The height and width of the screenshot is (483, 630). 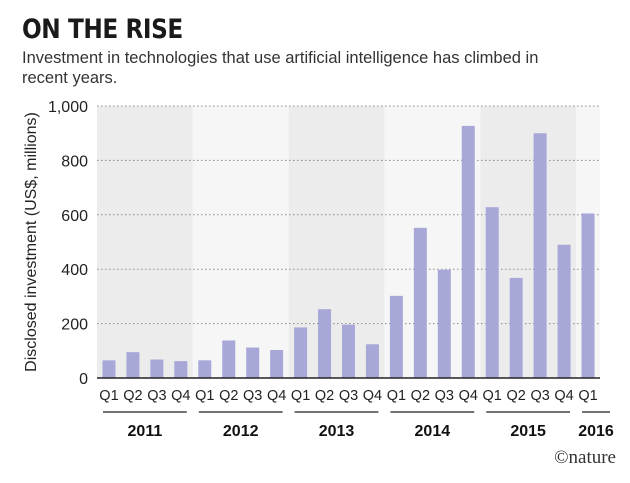 What do you see at coordinates (74, 216) in the screenshot?
I see `y-tick-label: 600` at bounding box center [74, 216].